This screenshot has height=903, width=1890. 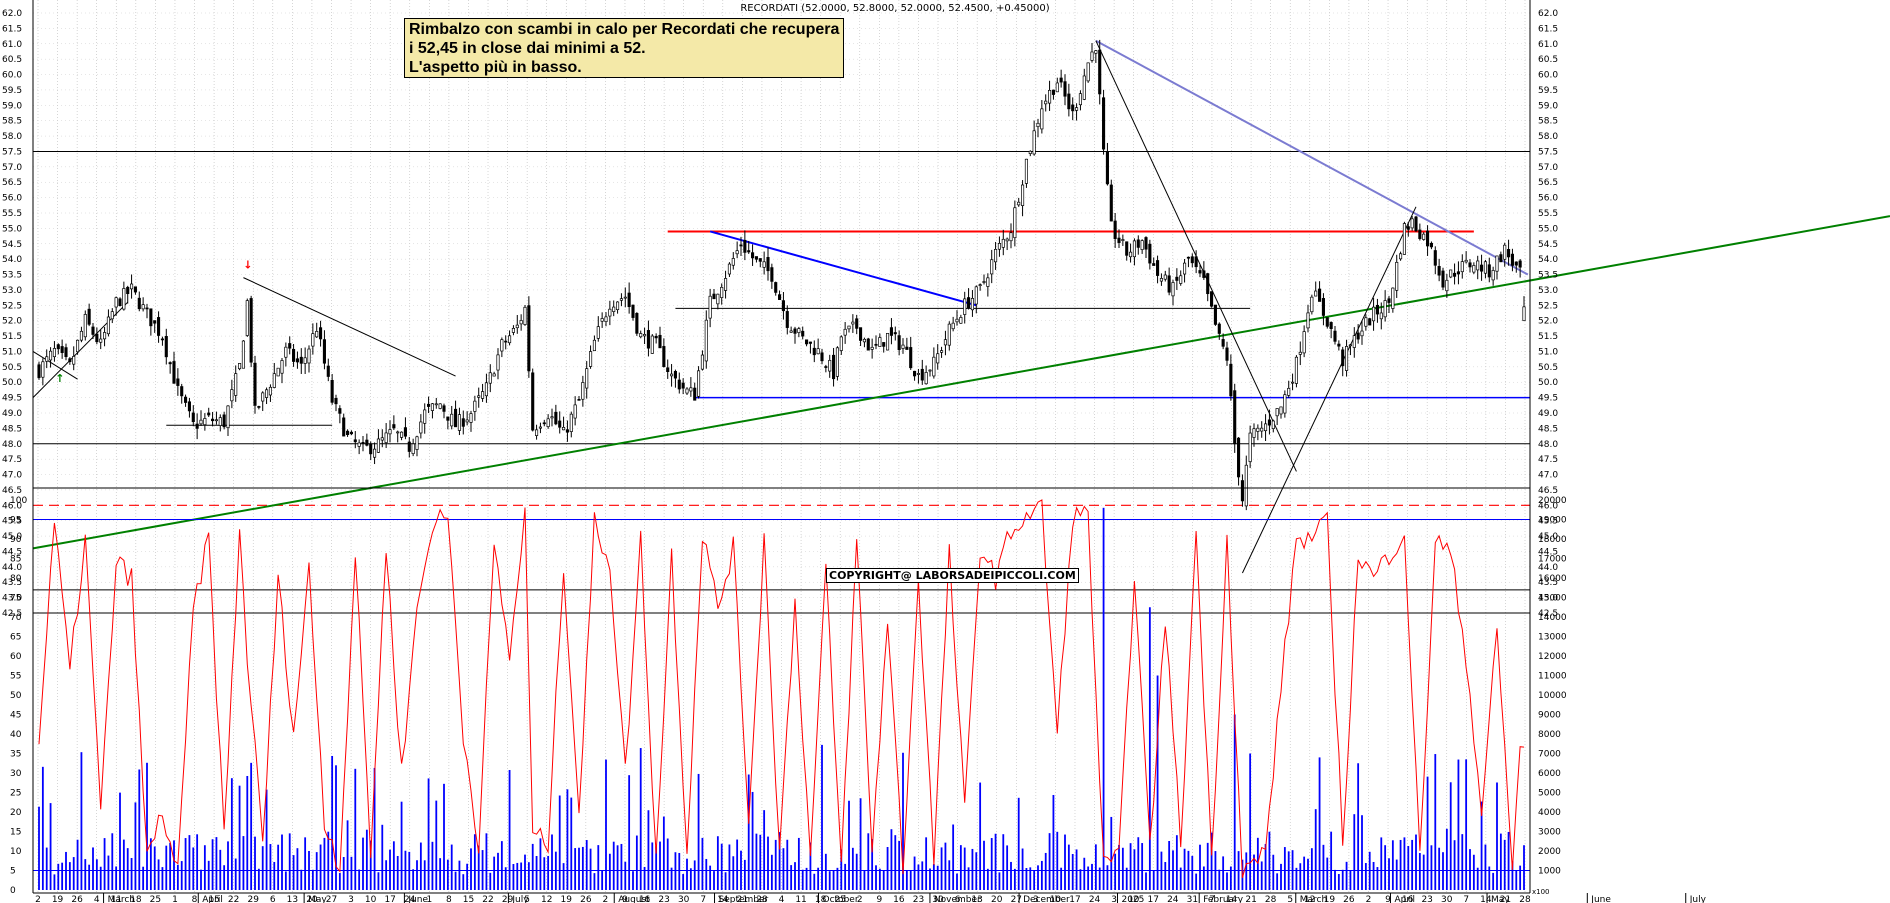 What do you see at coordinates (1552, 657) in the screenshot?
I see `volume-tick-label: 12000` at bounding box center [1552, 657].